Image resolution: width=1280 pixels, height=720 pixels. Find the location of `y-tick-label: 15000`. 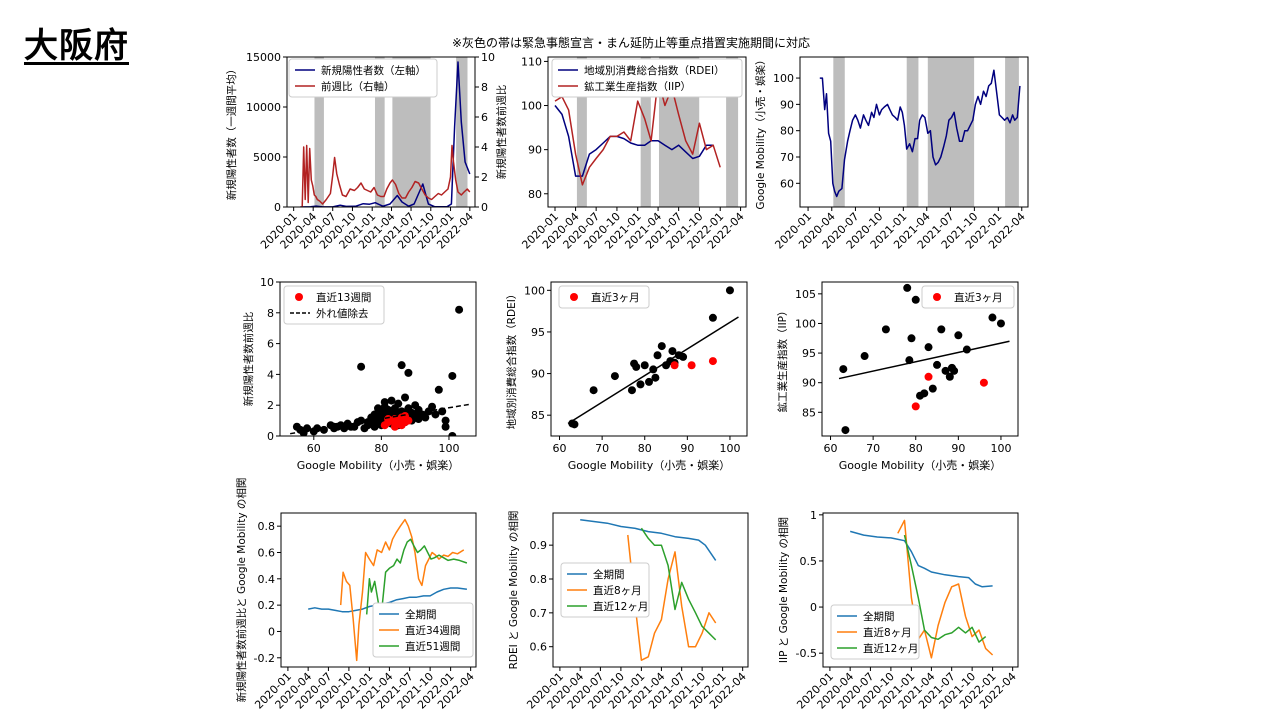

y-tick-label: 15000 is located at coordinates (263, 57).